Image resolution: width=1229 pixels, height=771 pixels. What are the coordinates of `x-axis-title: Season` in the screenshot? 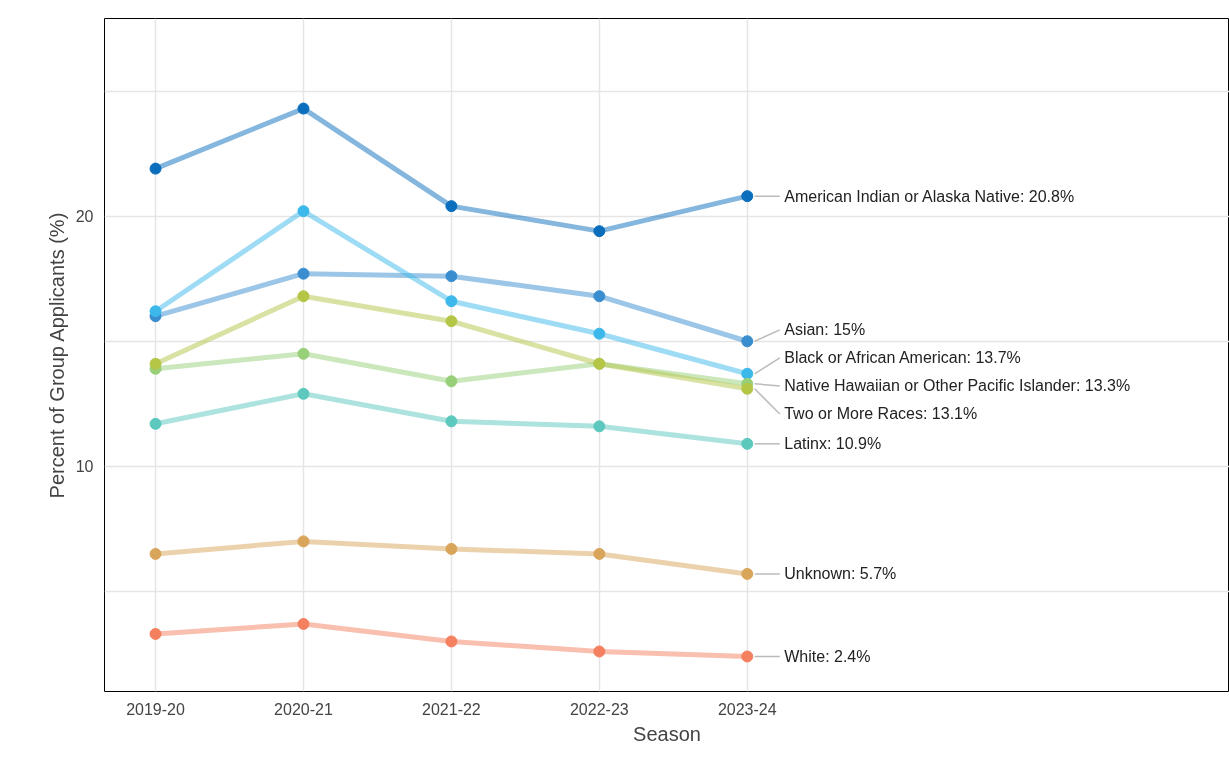 It's located at (667, 733).